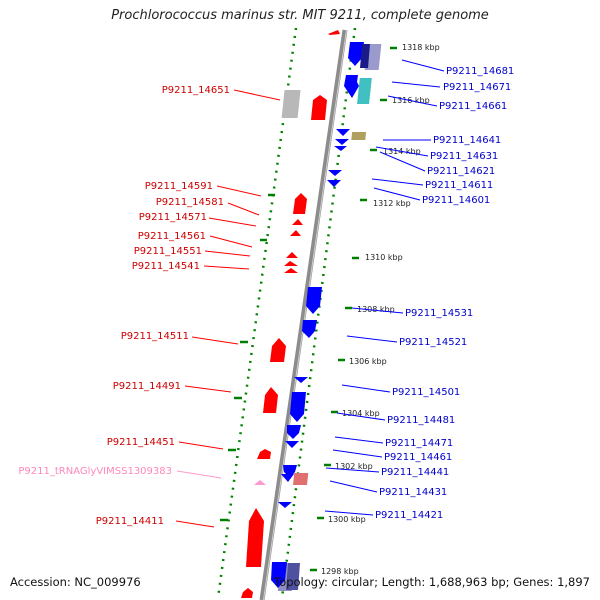 The height and width of the screenshot is (600, 600). Describe the element at coordinates (421, 420) in the screenshot. I see `gene-label: P9211_14481` at that location.